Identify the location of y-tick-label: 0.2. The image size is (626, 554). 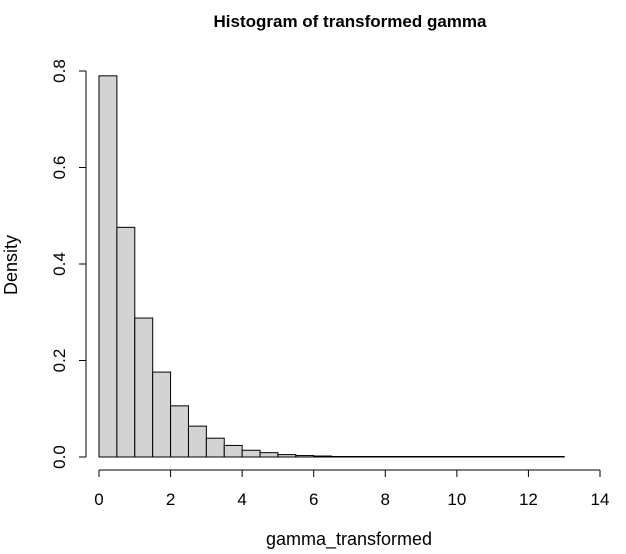
(59, 361).